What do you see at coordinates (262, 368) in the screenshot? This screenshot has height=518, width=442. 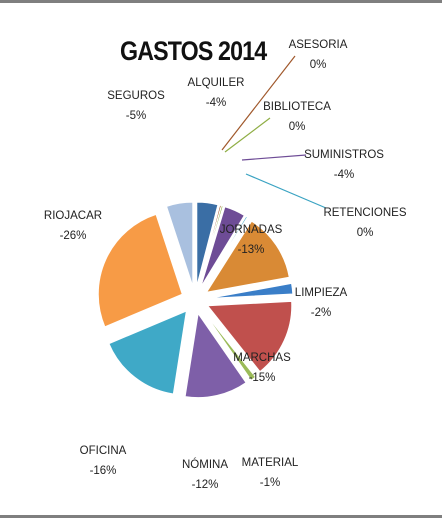 I see `data-label-marchas: MARCHAS -15%` at bounding box center [262, 368].